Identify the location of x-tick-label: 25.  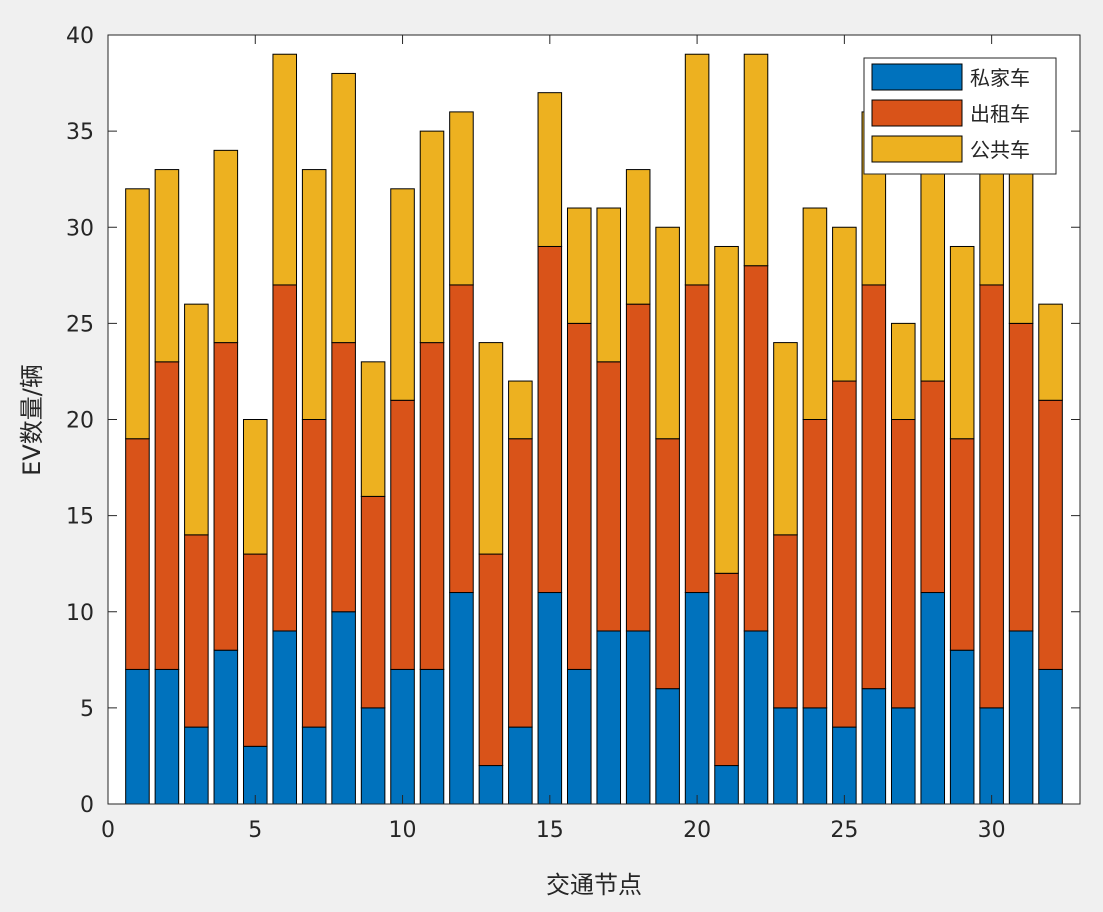
(844, 830).